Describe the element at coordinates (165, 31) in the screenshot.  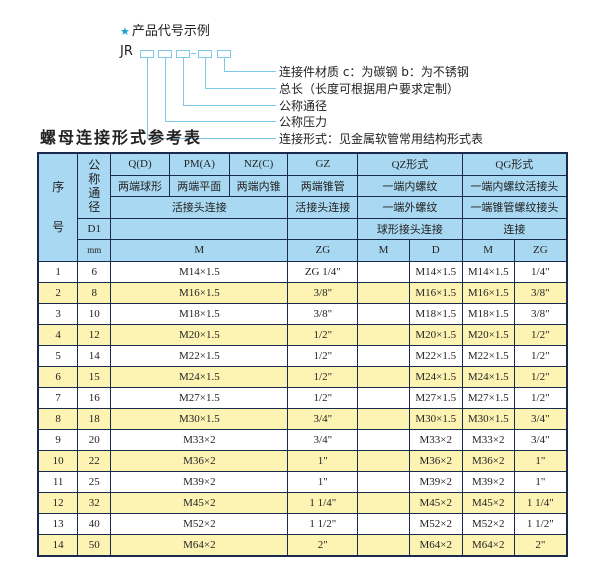
I see `legend-title: ★ 产品代号示例` at that location.